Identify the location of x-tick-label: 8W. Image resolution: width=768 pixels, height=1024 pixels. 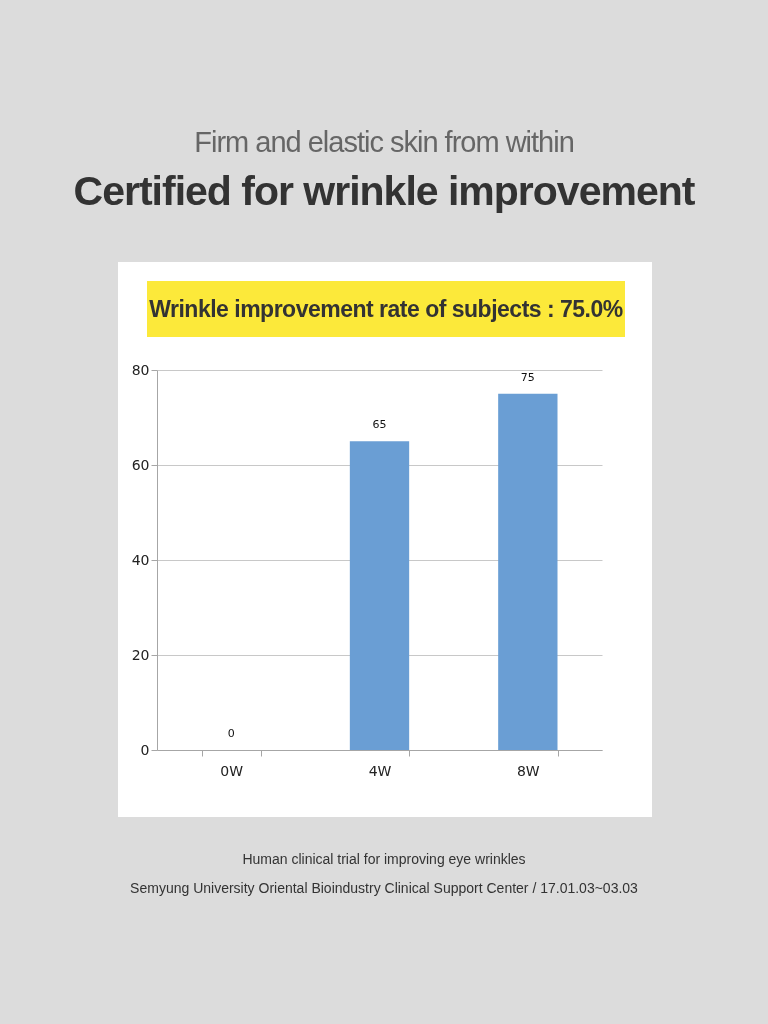
(528, 770).